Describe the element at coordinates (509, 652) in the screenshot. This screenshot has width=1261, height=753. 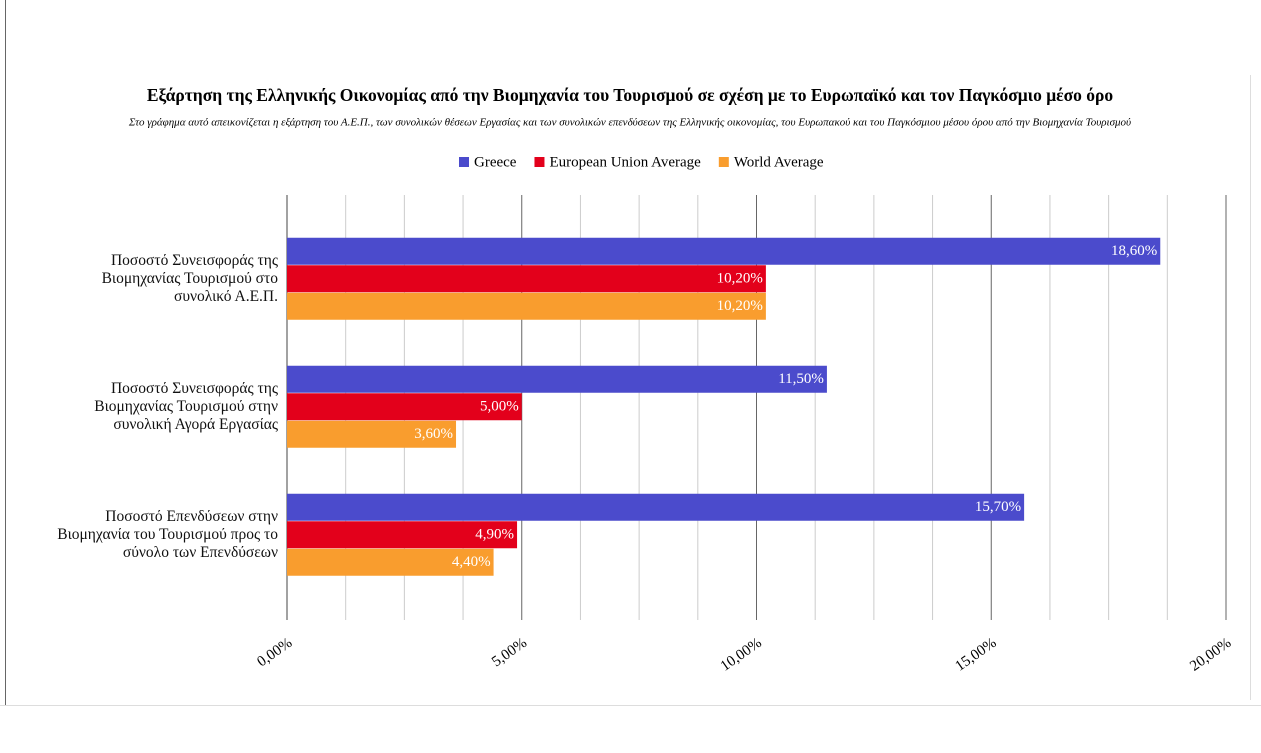
I see `x-tick-label: 5,00%` at that location.